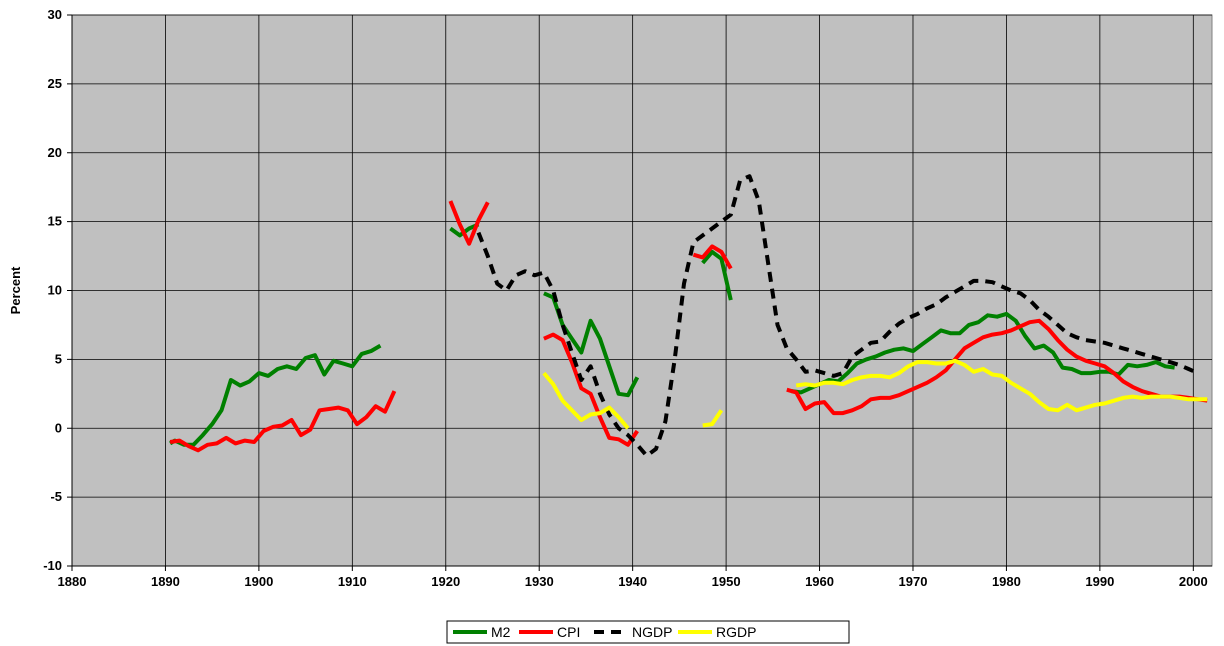 This screenshot has width=1224, height=646. Describe the element at coordinates (58, 358) in the screenshot. I see `y-tick-label: 5` at that location.